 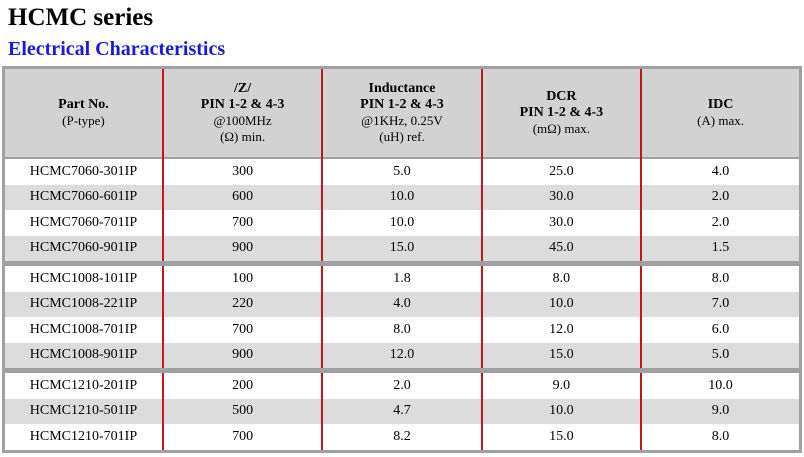 What do you see at coordinates (83, 171) in the screenshot?
I see `table-cell: HCMC7060-301IP` at bounding box center [83, 171].